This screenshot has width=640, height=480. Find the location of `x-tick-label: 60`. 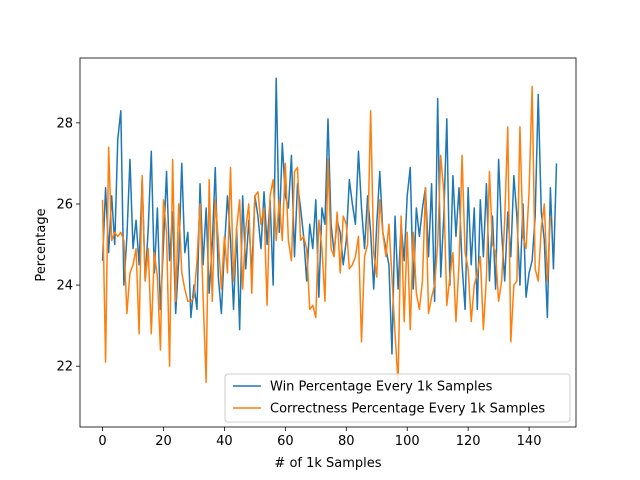

x-tick-label: 60 is located at coordinates (285, 441).